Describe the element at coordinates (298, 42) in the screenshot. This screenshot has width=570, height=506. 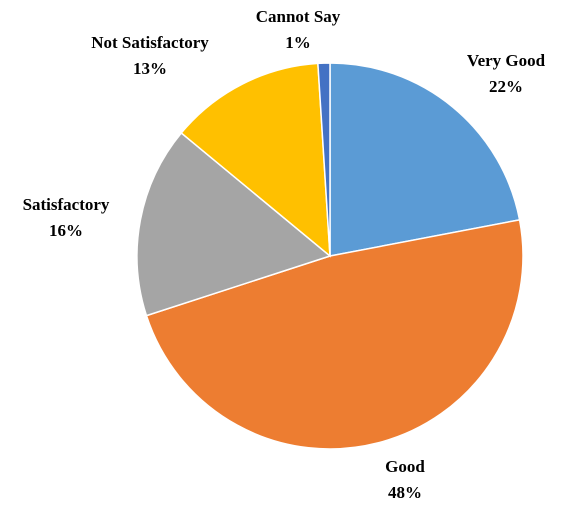
I see `slice-value-cannot-say: 1%` at that location.